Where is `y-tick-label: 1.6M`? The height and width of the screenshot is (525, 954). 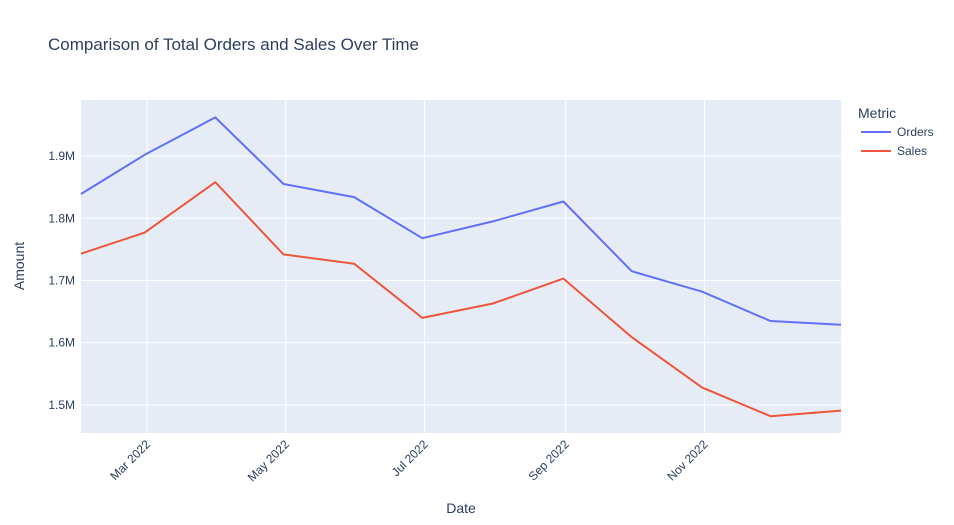
y-tick-label: 1.6M is located at coordinates (61, 343).